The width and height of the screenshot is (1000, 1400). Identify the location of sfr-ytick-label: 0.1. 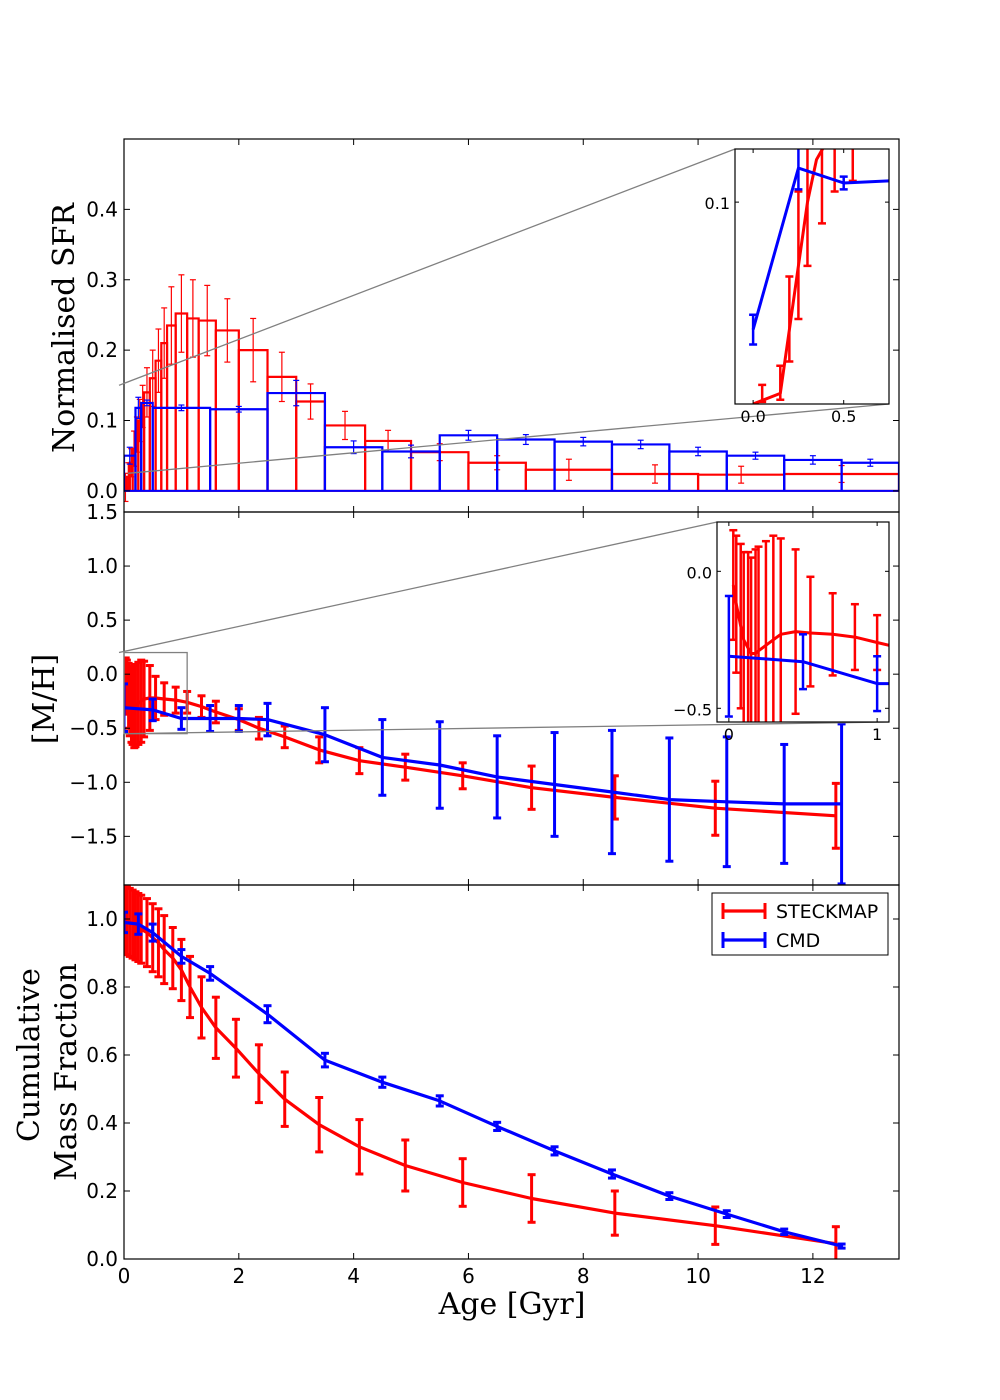
(102, 421).